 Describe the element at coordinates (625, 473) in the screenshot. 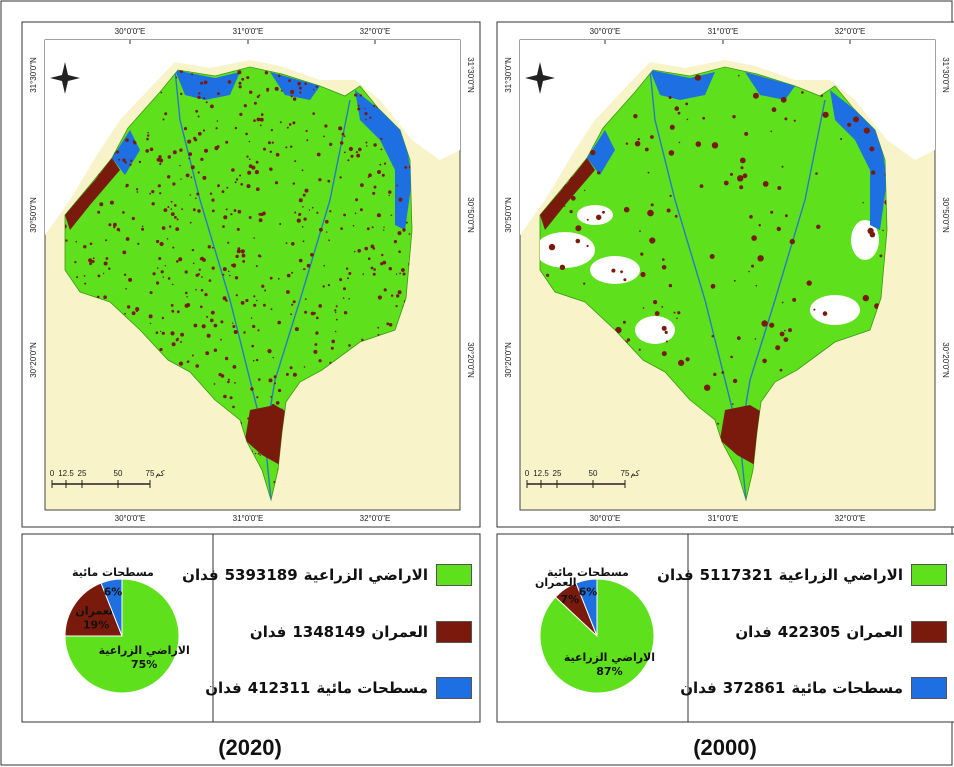

I see `scale-label: 75` at that location.